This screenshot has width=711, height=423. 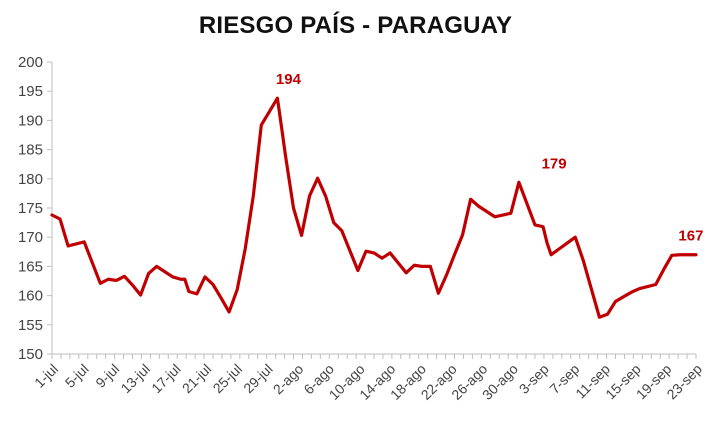 What do you see at coordinates (534, 379) in the screenshot?
I see `x-tick-label: 3-sep` at bounding box center [534, 379].